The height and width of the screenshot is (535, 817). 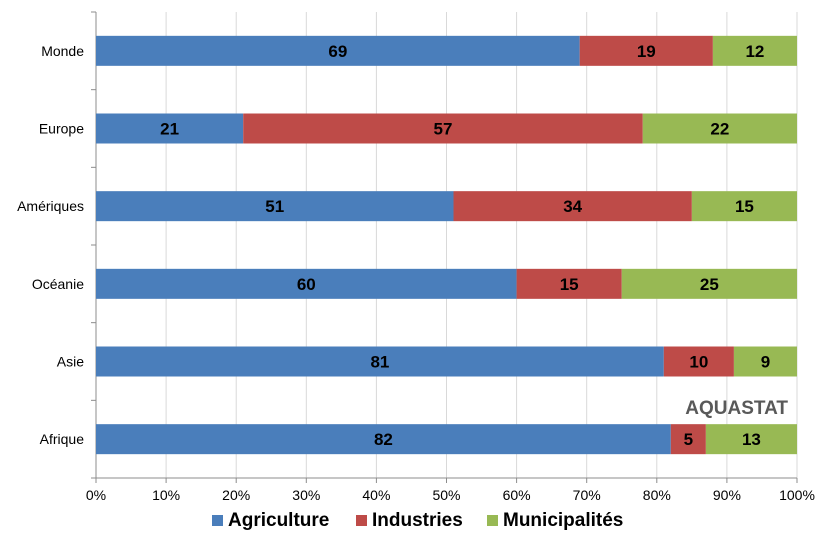 I want to click on x-tick-label: 0%, so click(x=96, y=495).